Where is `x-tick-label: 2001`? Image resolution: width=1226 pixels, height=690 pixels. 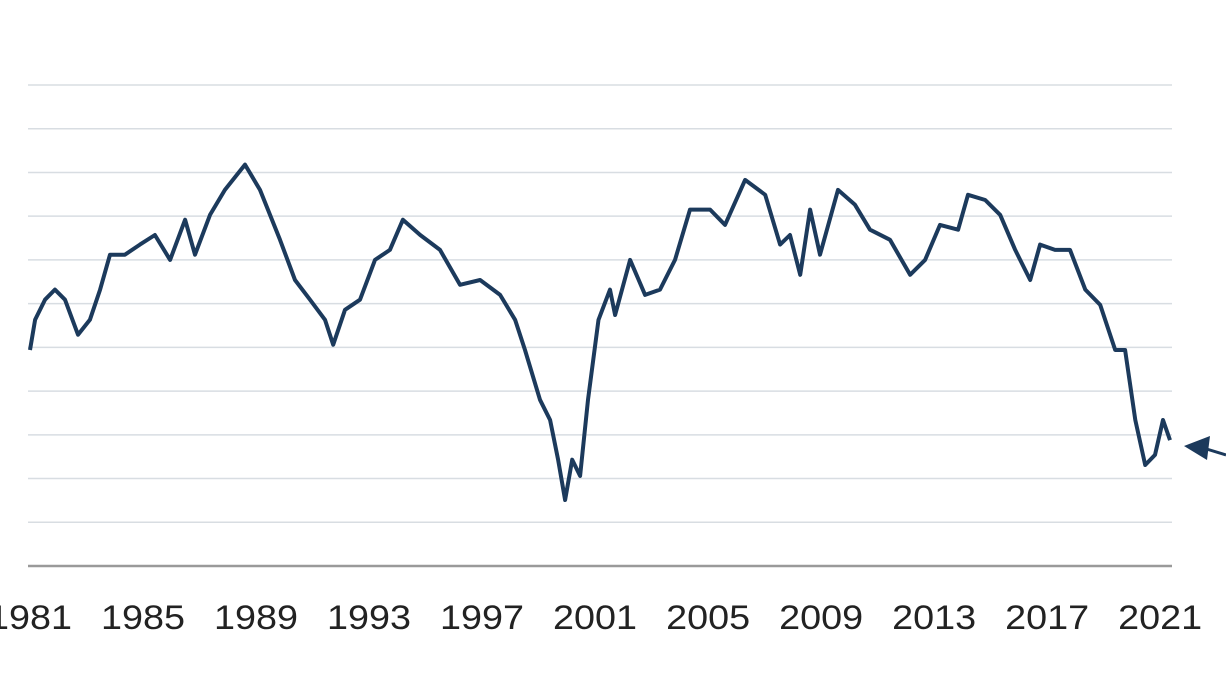 x-tick-label: 2001 is located at coordinates (595, 618).